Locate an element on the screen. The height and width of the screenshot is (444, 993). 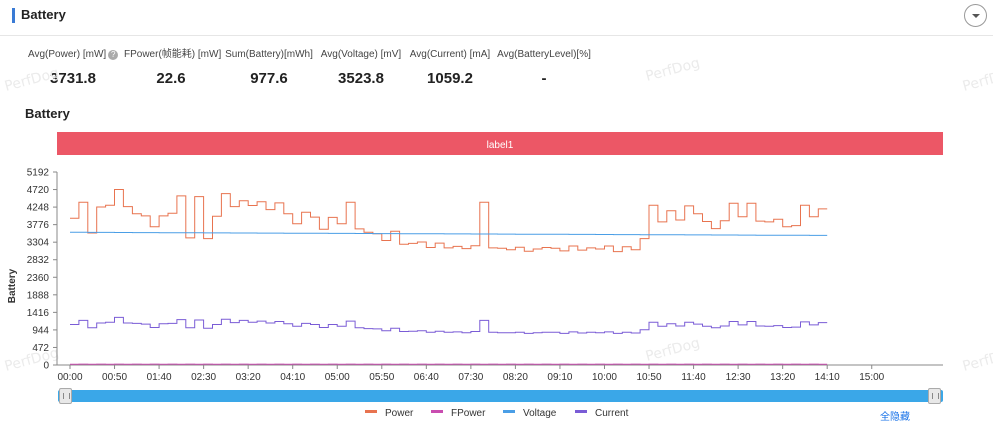
y-tick-label: 4720 is located at coordinates (38, 190).